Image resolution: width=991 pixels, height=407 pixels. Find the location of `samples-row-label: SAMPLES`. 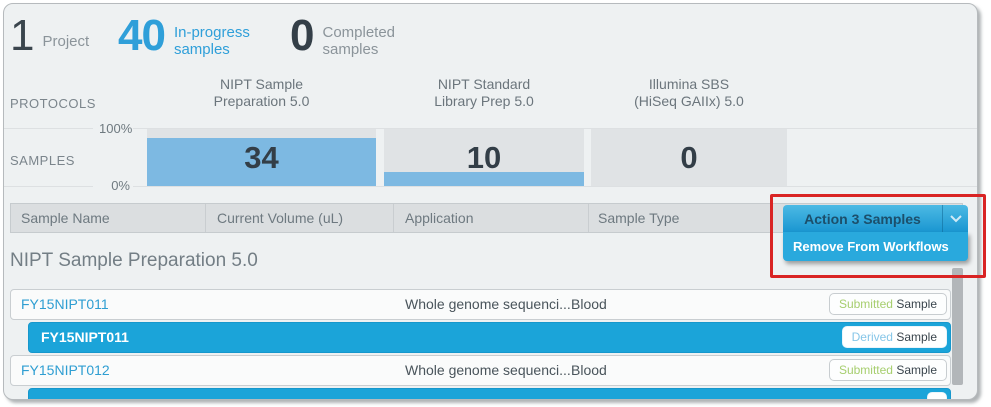

samples-row-label: SAMPLES is located at coordinates (42, 160).